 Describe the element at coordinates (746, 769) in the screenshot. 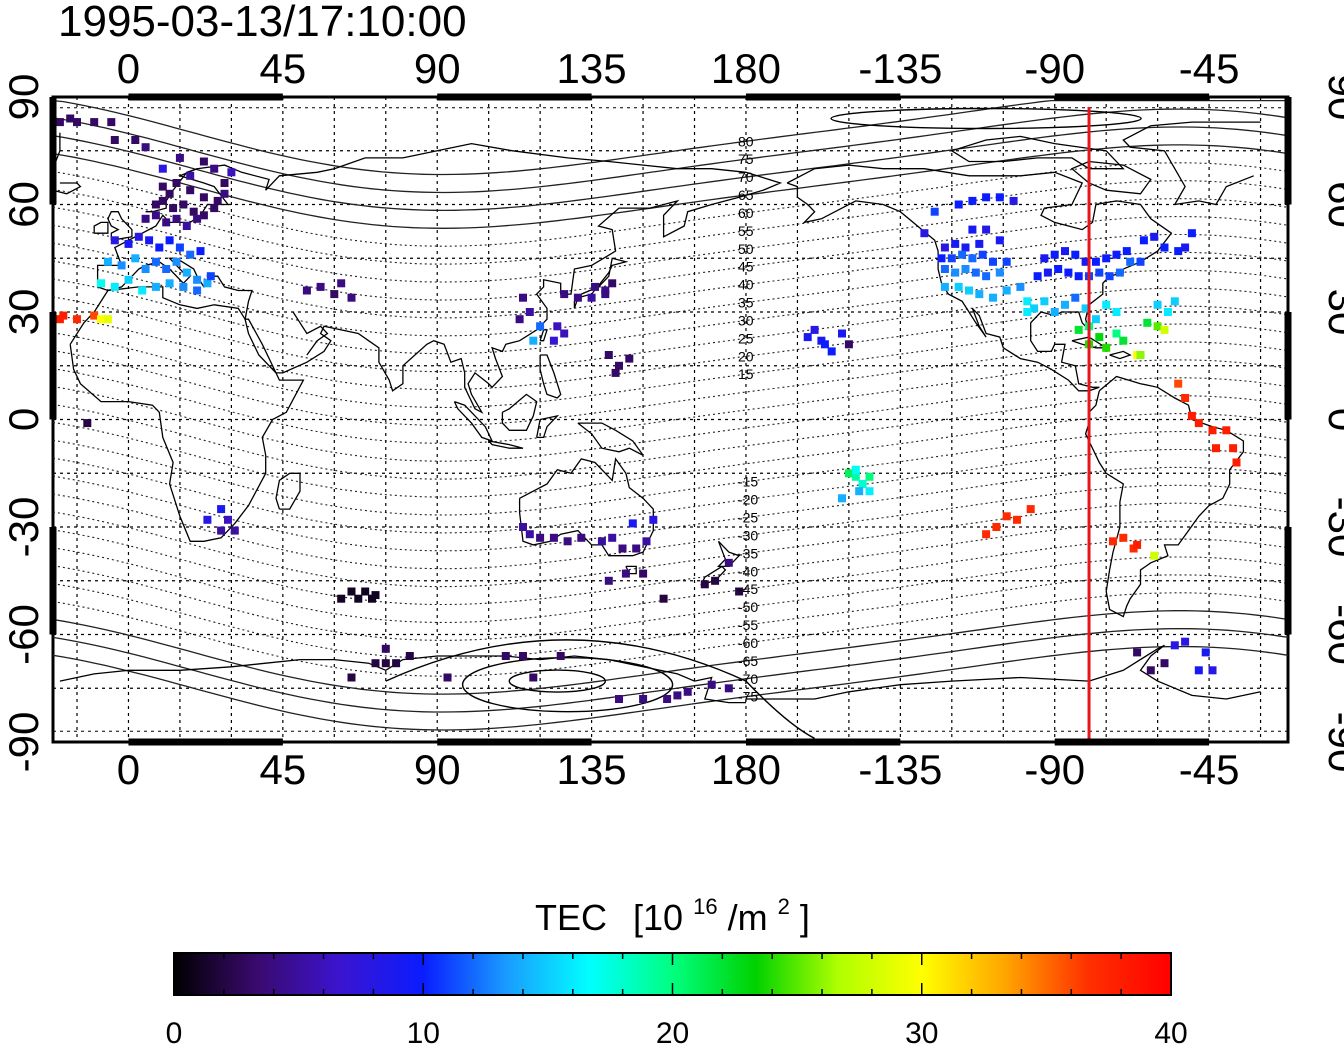

I see `longitude-label: 180` at that location.